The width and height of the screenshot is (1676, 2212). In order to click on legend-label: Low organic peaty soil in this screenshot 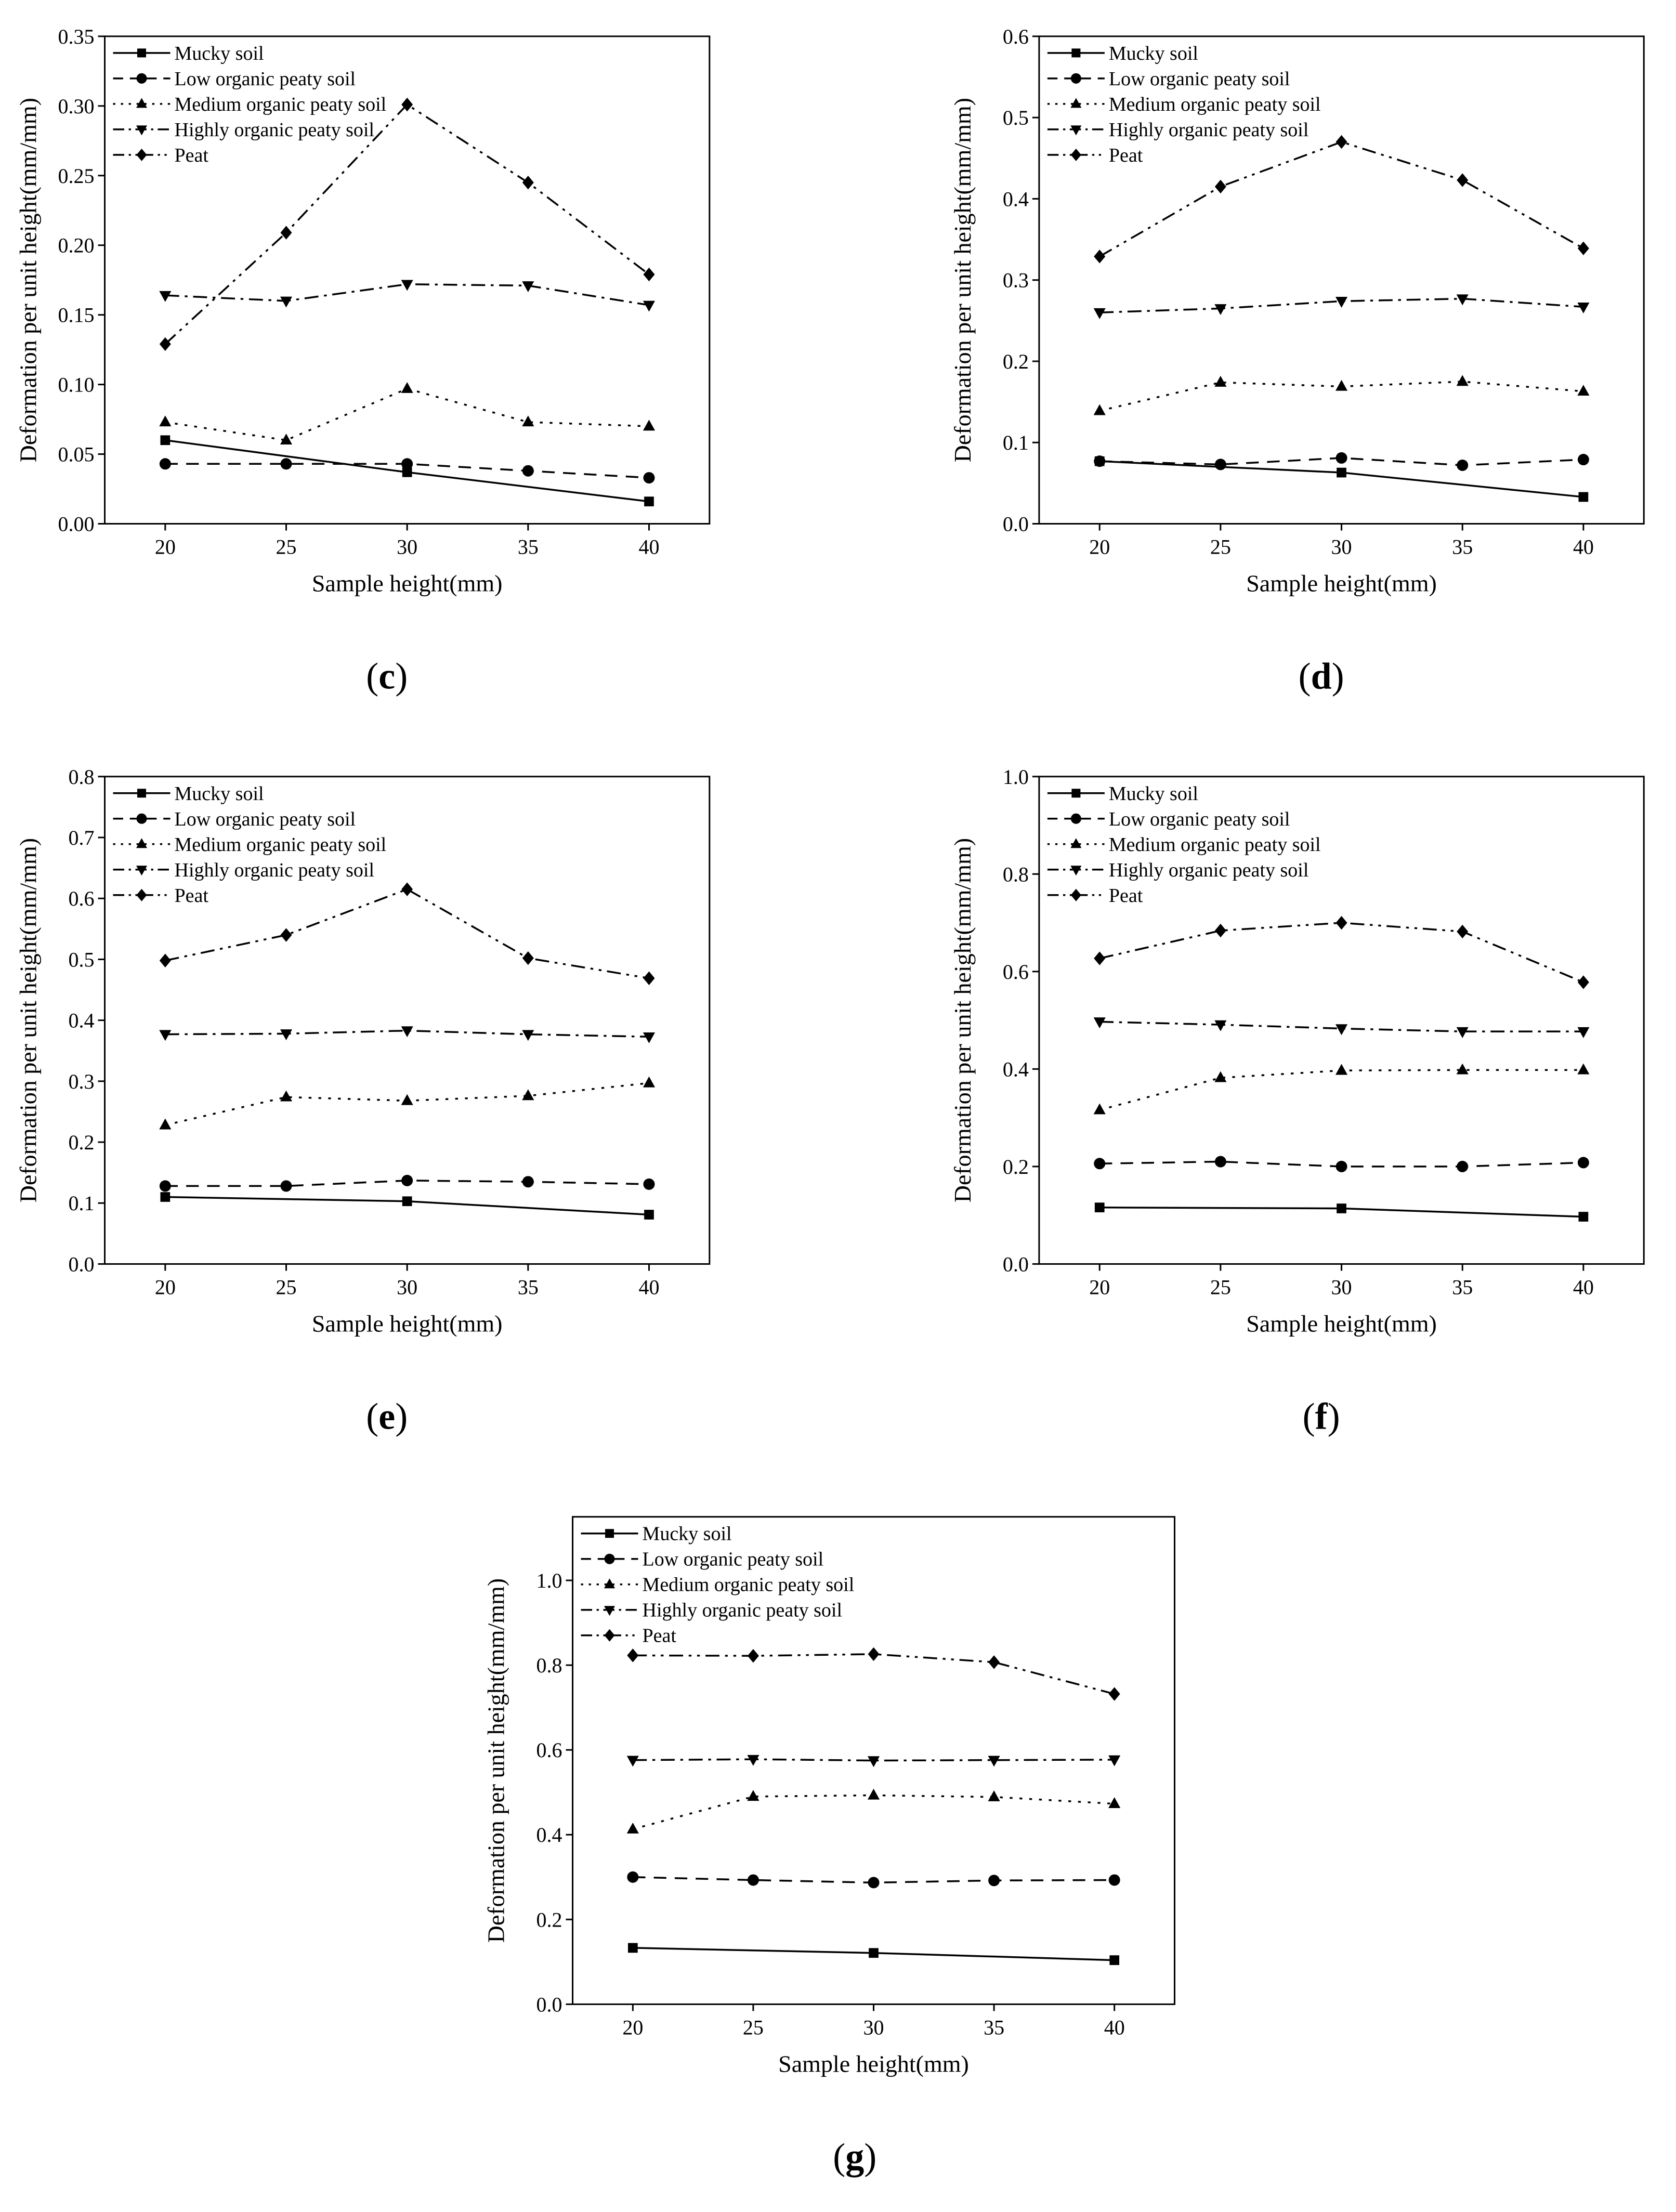, I will do `click(733, 1559)`.